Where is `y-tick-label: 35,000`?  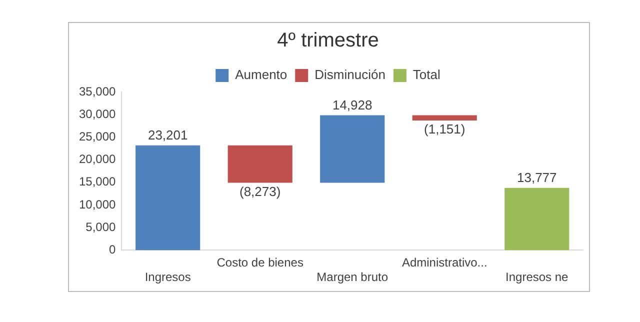 y-tick-label: 35,000 is located at coordinates (97, 91).